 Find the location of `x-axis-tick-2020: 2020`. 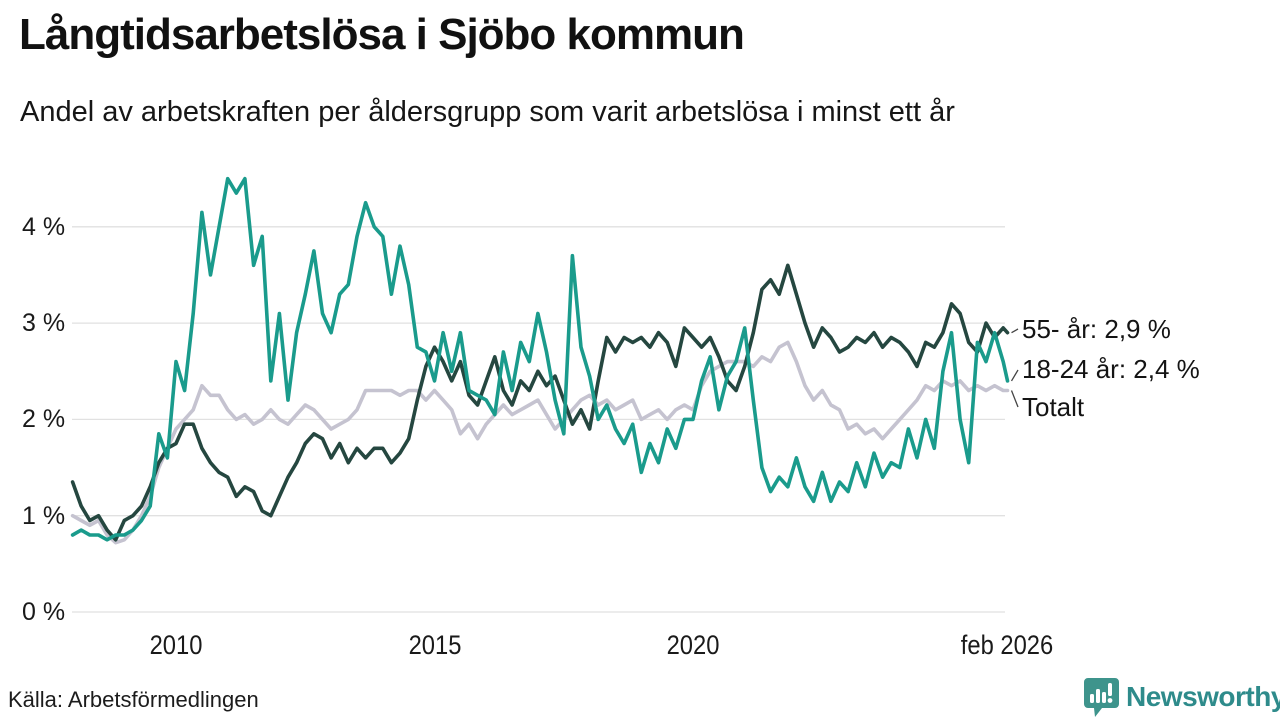

x-axis-tick-2020: 2020 is located at coordinates (693, 645).